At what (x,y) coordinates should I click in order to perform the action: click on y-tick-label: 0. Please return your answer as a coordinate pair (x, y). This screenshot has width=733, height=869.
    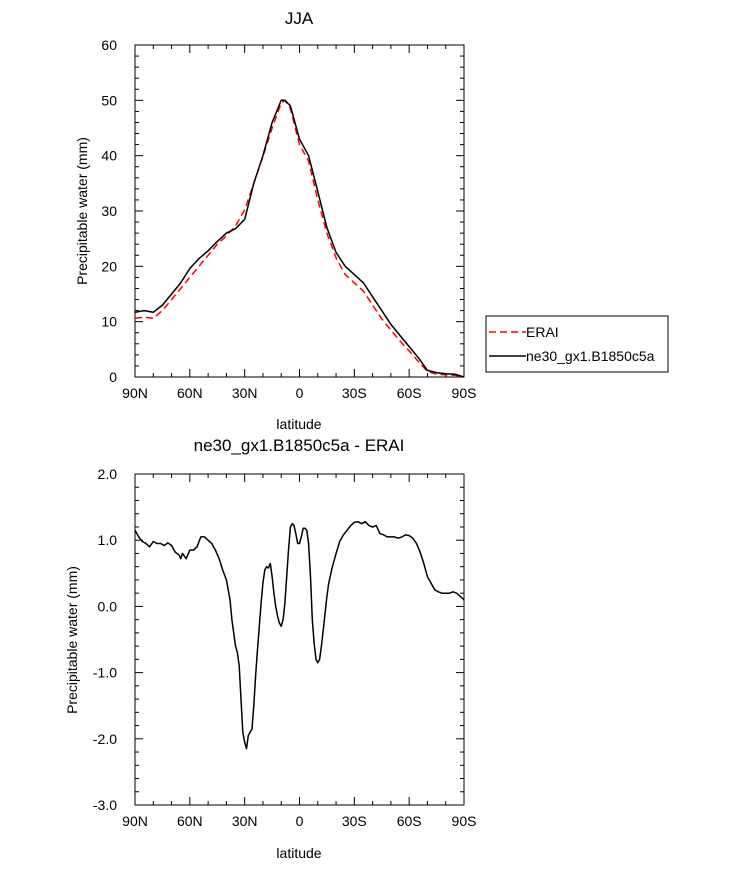
    Looking at the image, I should click on (113, 377).